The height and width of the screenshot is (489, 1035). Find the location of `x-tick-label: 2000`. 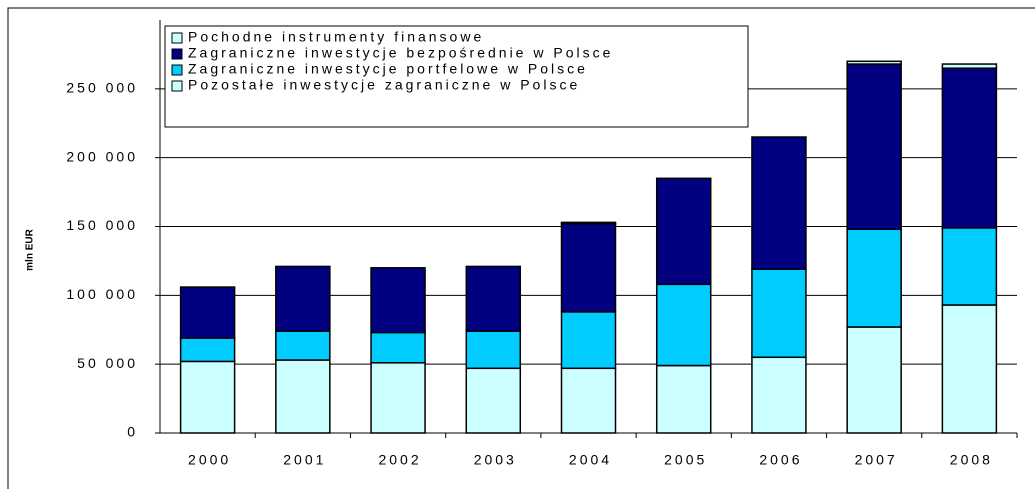

x-tick-label: 2000 is located at coordinates (209, 460).